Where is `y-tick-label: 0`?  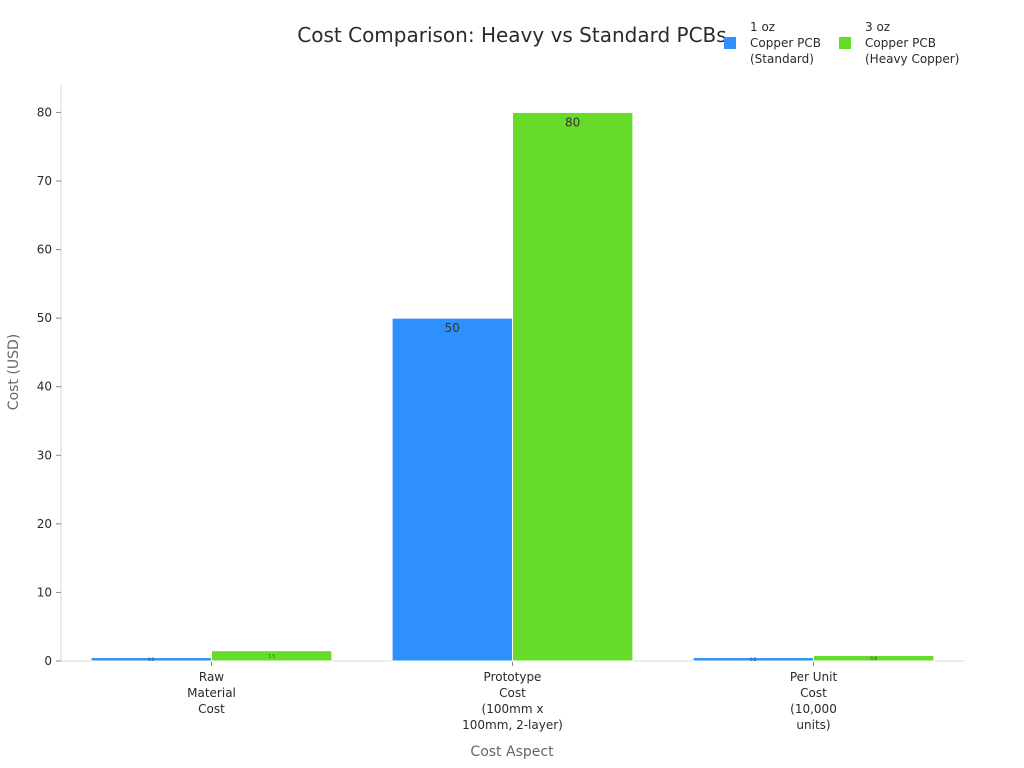
y-tick-label: 0 is located at coordinates (48, 661).